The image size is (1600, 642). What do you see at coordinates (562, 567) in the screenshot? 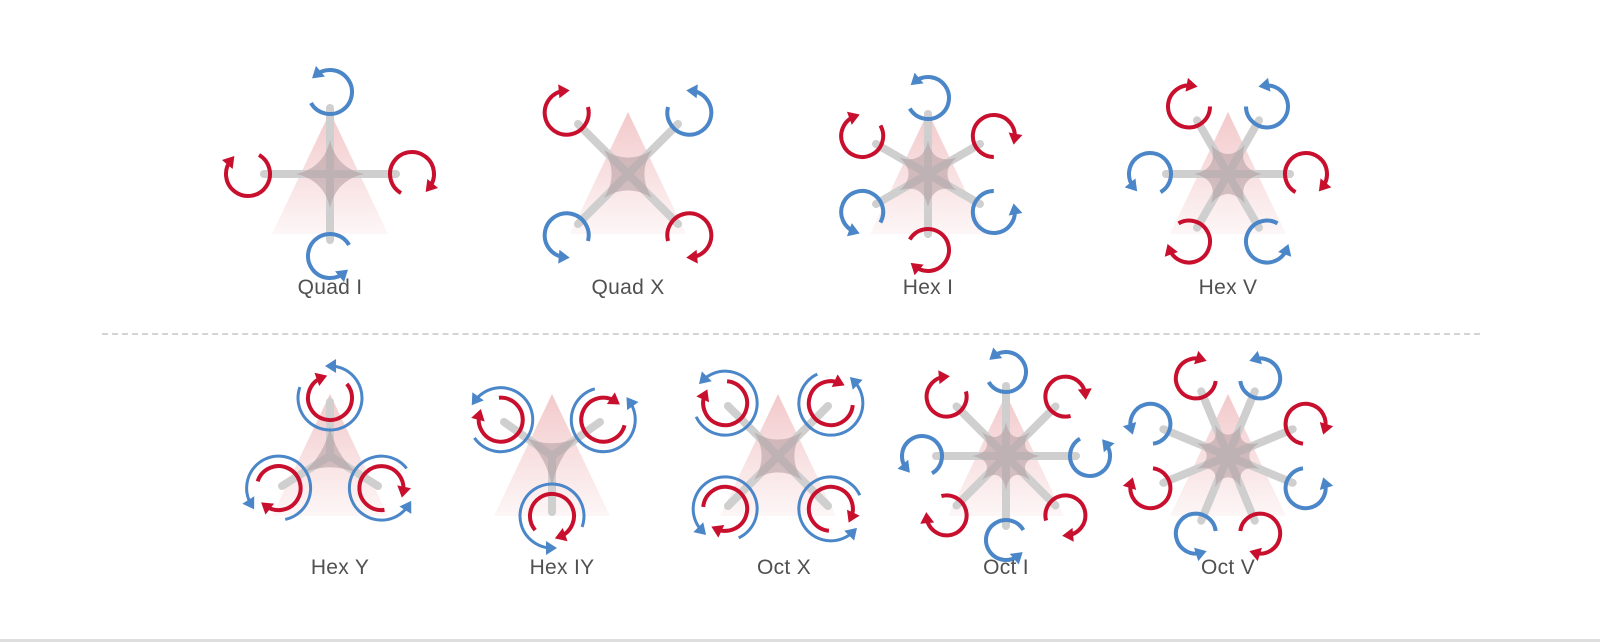
I see `hex-iy-label: Hex IY` at bounding box center [562, 567].